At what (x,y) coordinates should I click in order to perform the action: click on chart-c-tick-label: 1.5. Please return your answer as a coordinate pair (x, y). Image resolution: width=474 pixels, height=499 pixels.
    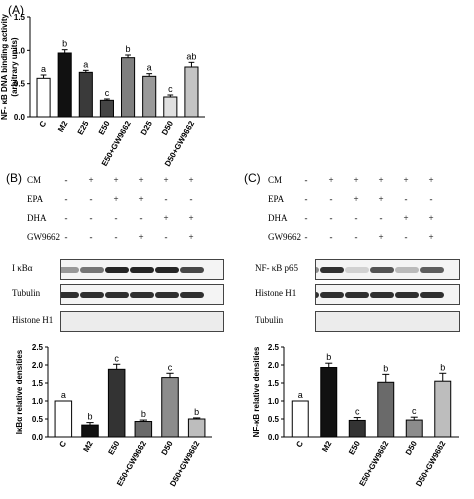
    Looking at the image, I should click on (274, 383).